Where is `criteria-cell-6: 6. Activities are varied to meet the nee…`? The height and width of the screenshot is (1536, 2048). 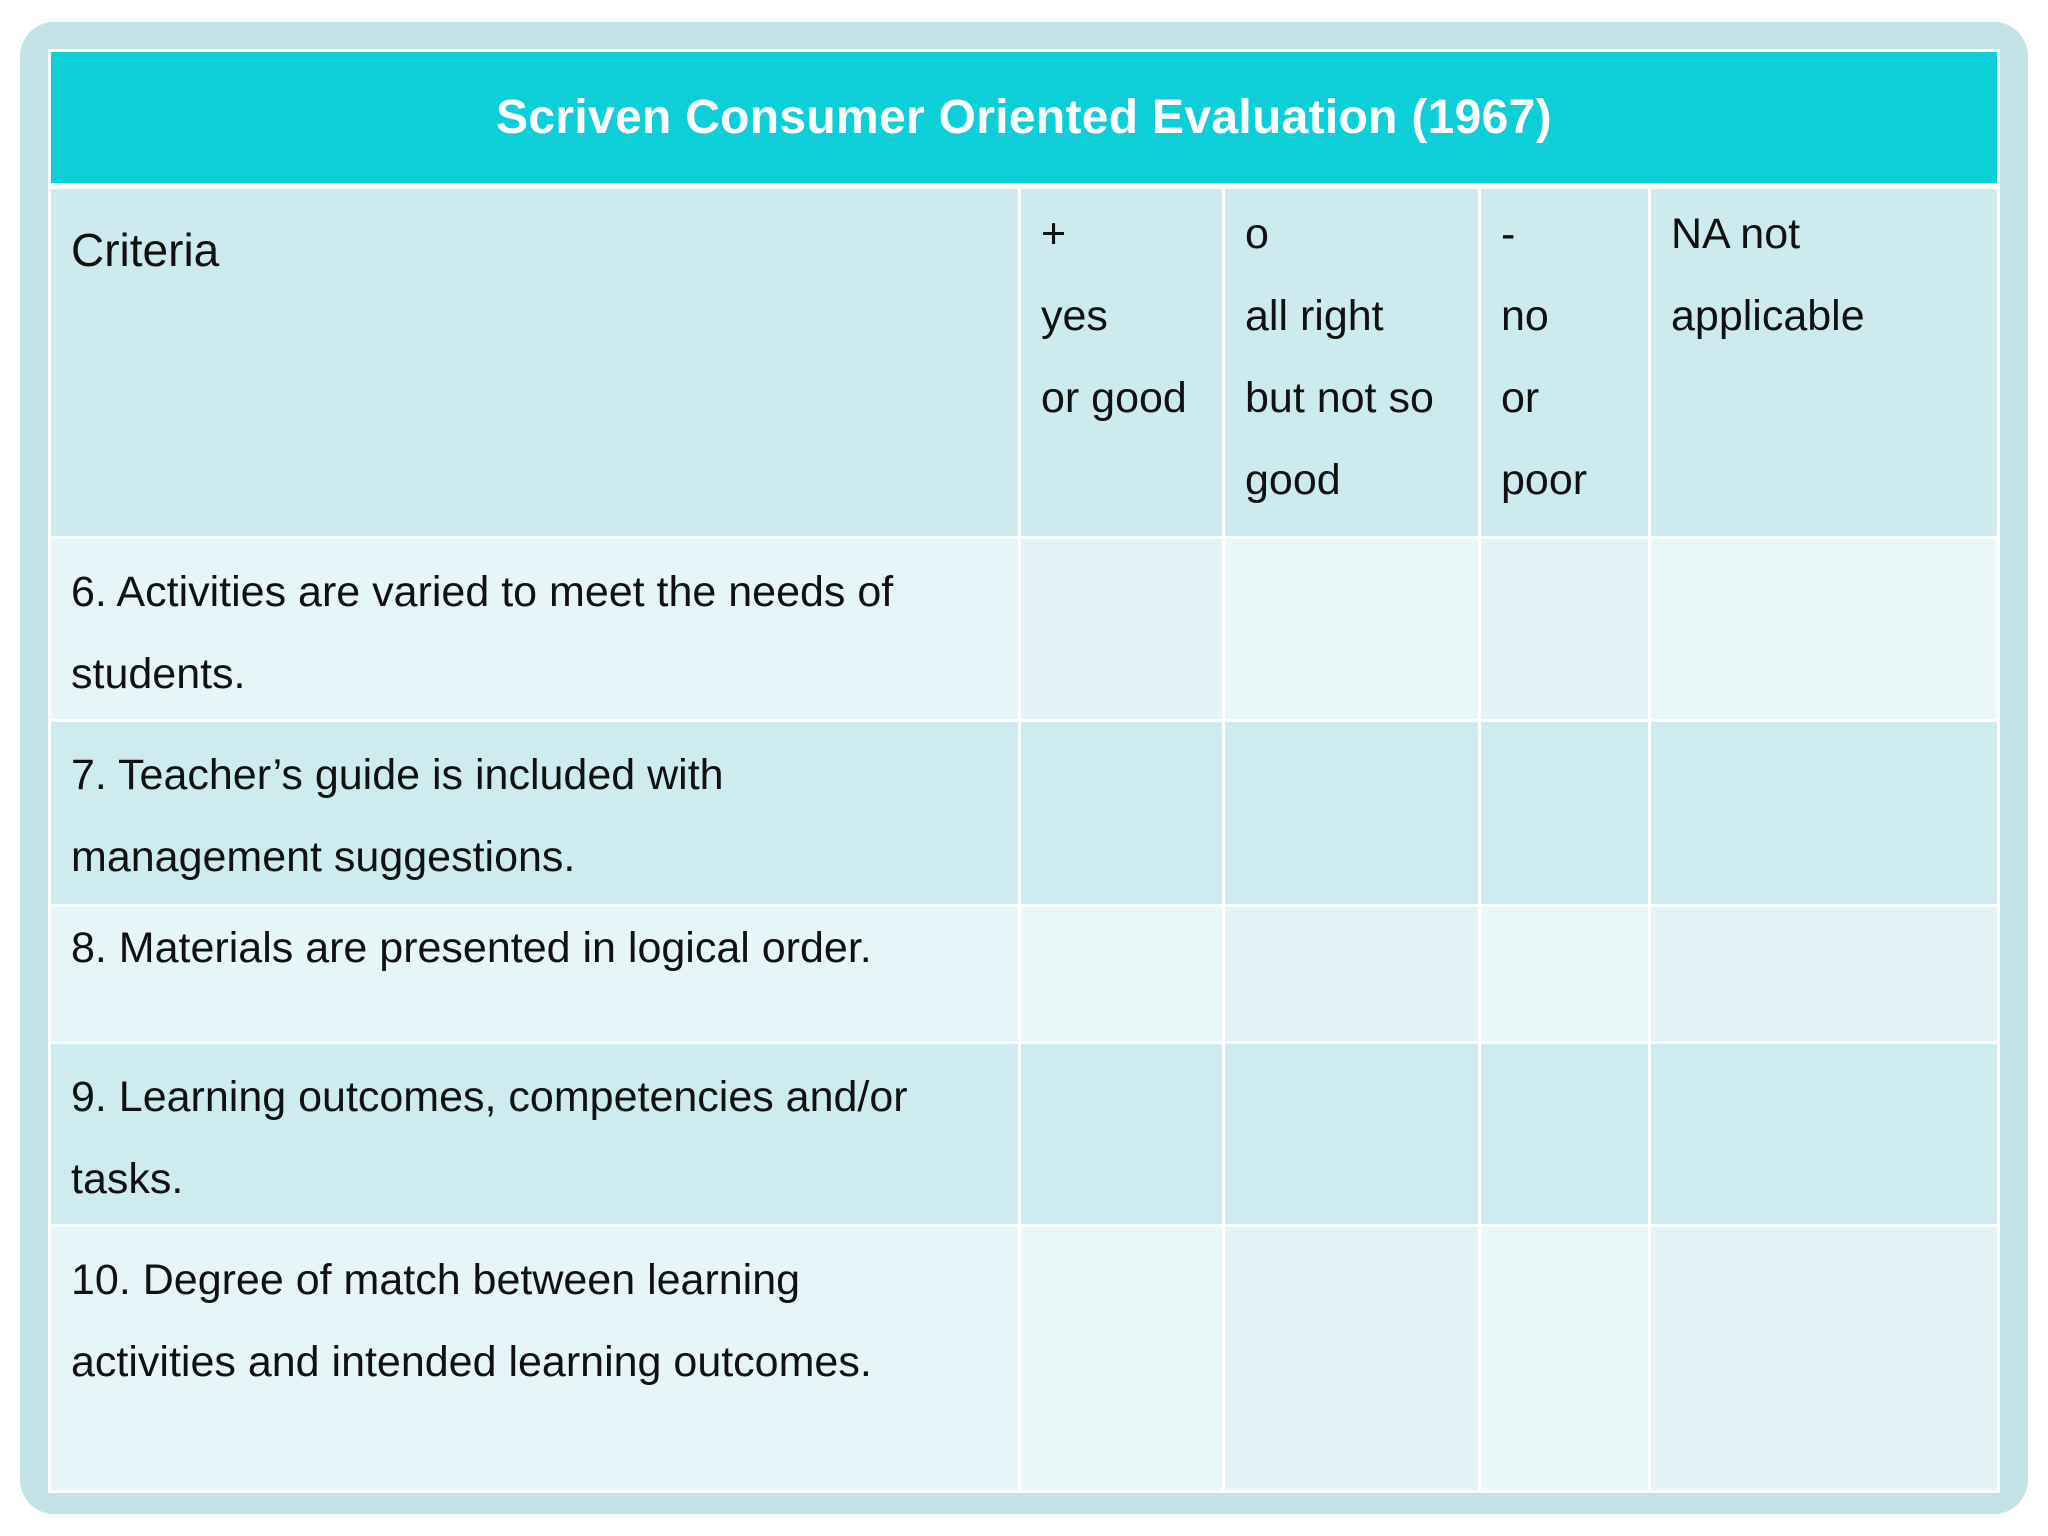 criteria-cell-6: 6. Activities are varied to meet the nee… is located at coordinates (536, 630).